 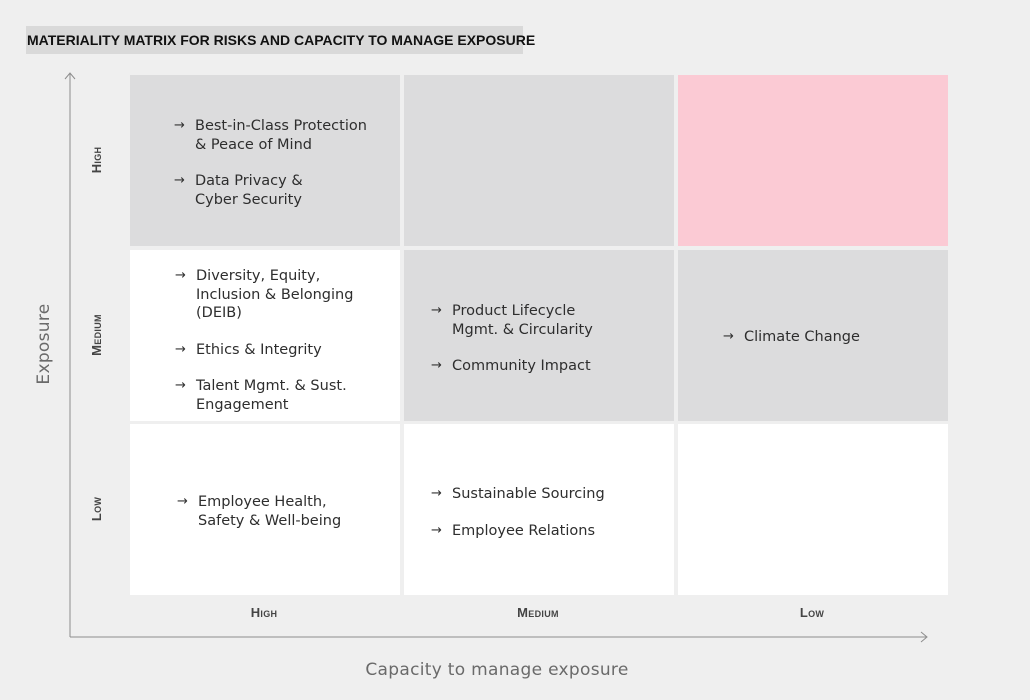 I want to click on risk-item: → Employee Relations, so click(x=518, y=531).